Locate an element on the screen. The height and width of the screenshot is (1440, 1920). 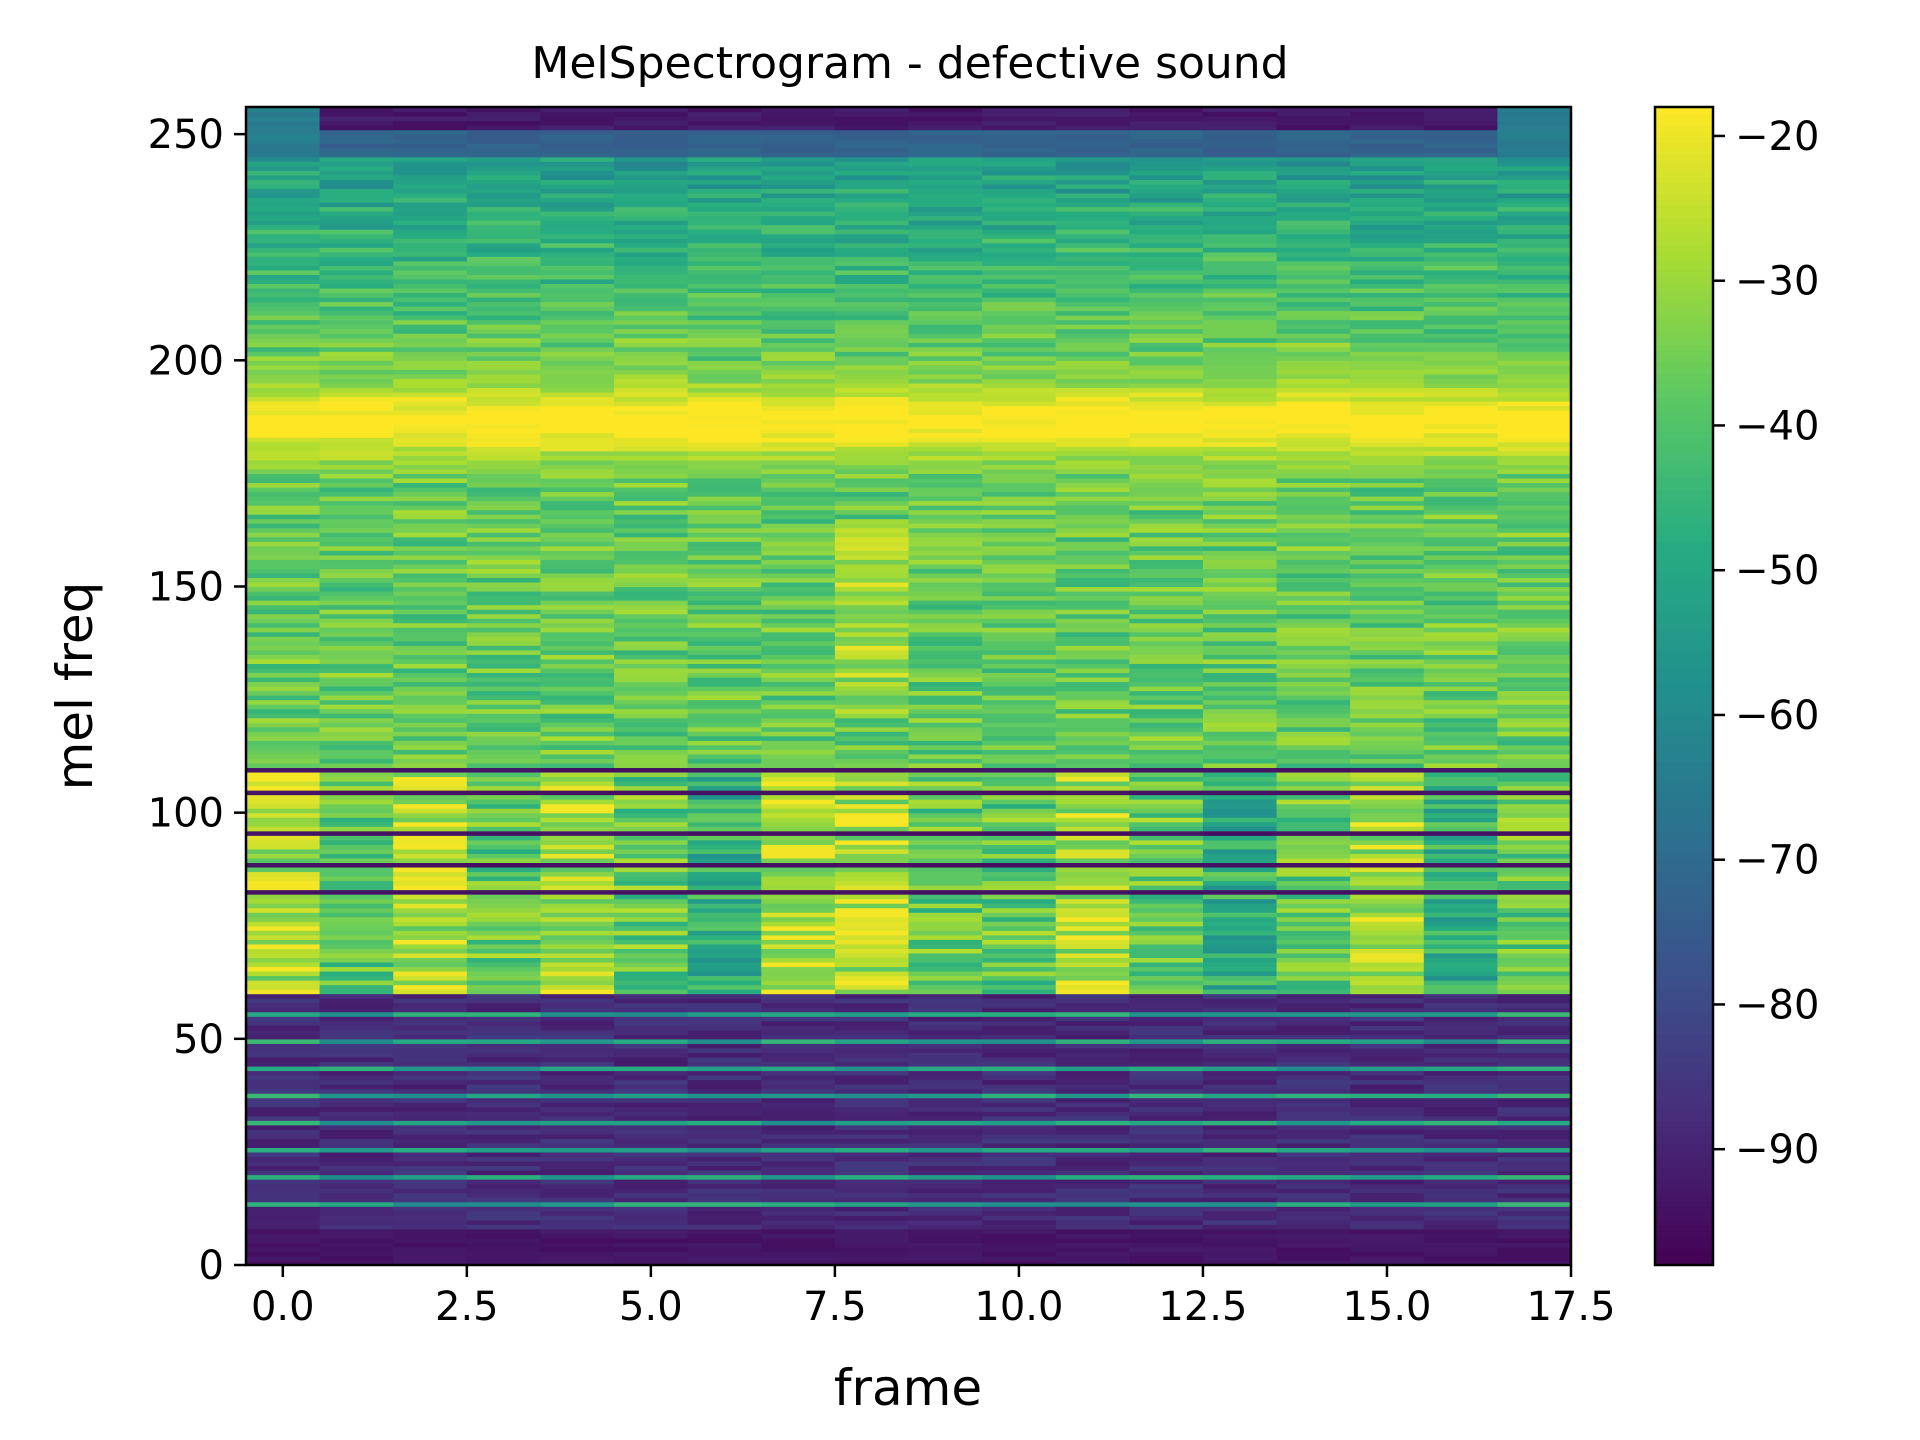
x-tick-label: 15.0 is located at coordinates (1386, 1307).